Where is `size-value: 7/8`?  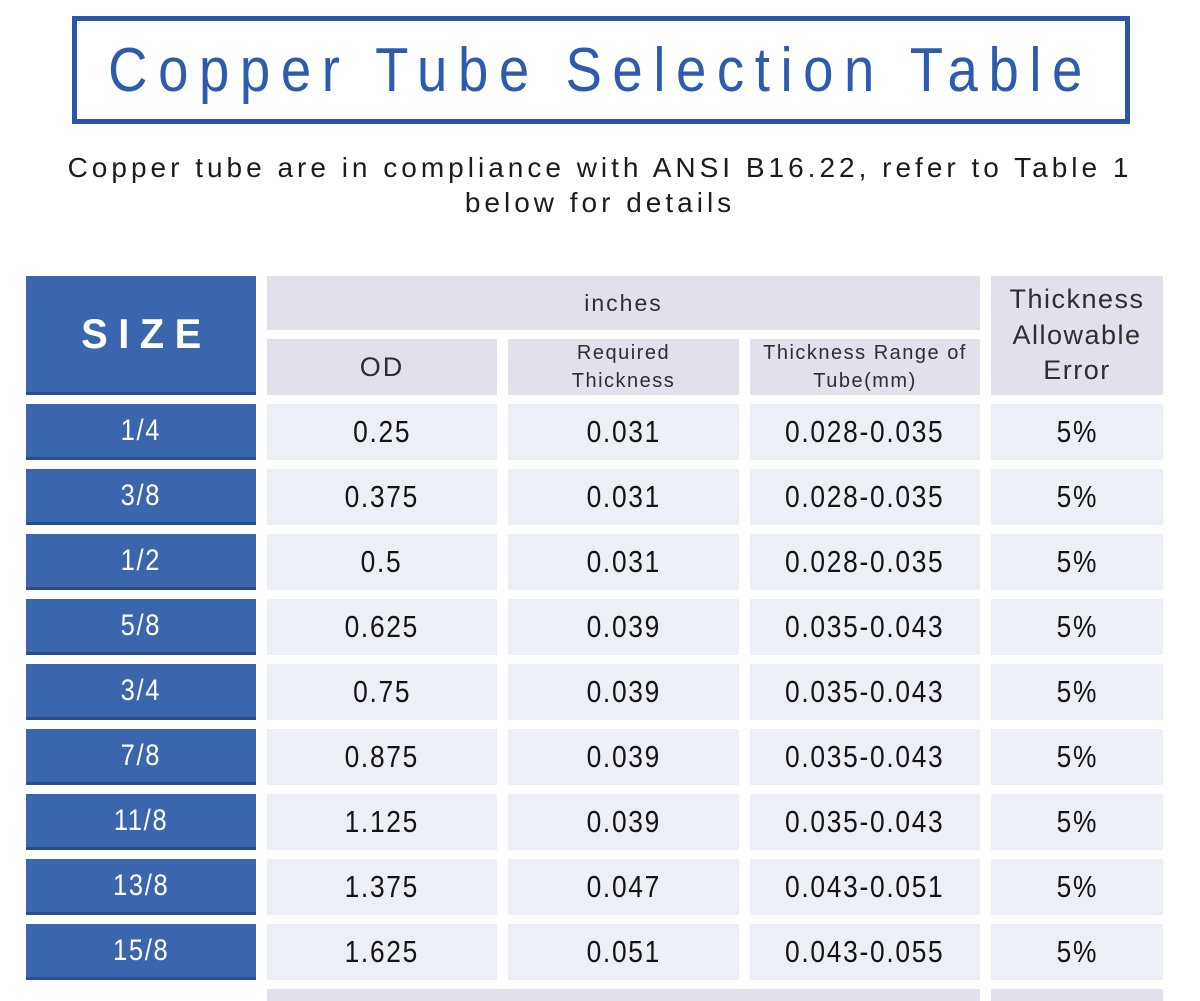
size-value: 7/8 is located at coordinates (141, 755).